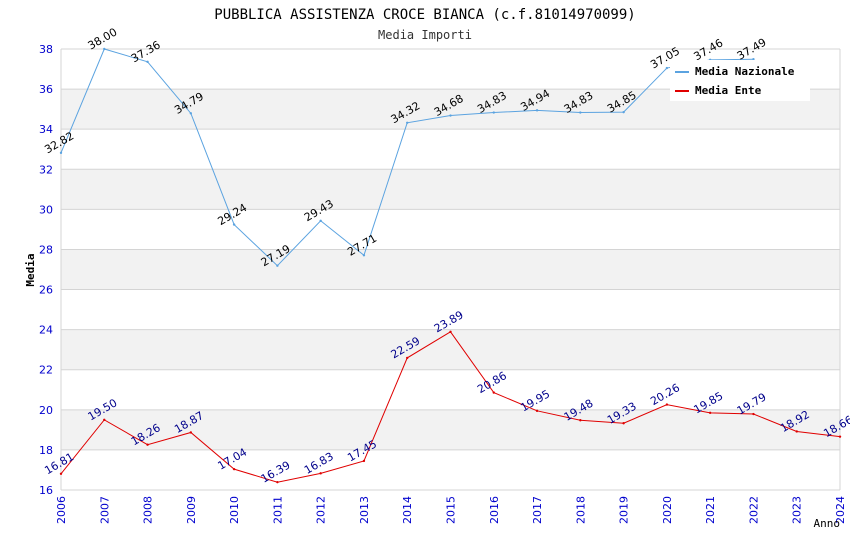  What do you see at coordinates (46, 450) in the screenshot?
I see `y-tick-label: 18` at bounding box center [46, 450].